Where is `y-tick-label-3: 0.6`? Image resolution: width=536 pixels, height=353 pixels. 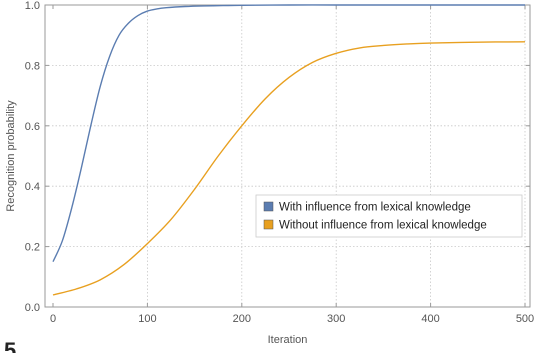
y-tick-label-3: 0.6 is located at coordinates (32, 127).